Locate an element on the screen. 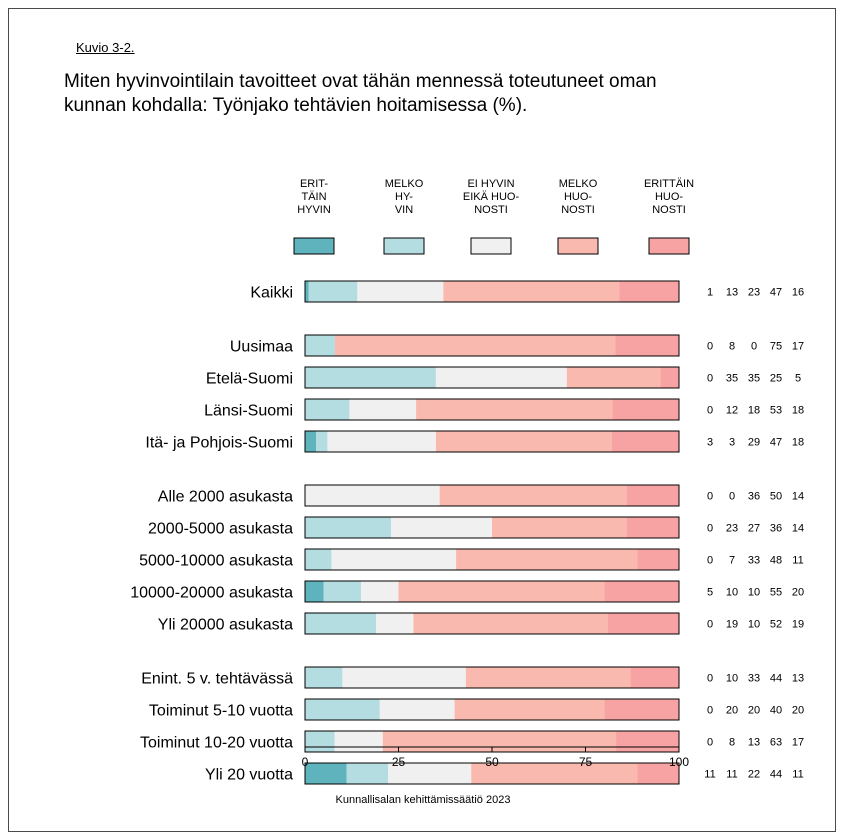  category-label: Etelä-Suomi is located at coordinates (249, 379).